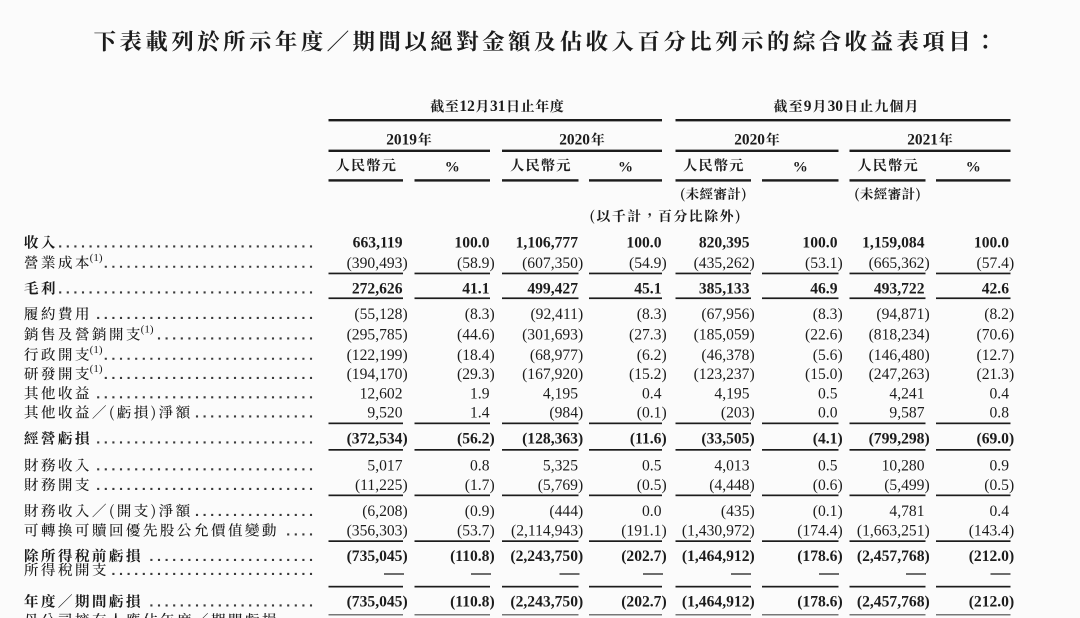  What do you see at coordinates (906, 511) in the screenshot?
I see `svg-text: 4,781` at bounding box center [906, 511].